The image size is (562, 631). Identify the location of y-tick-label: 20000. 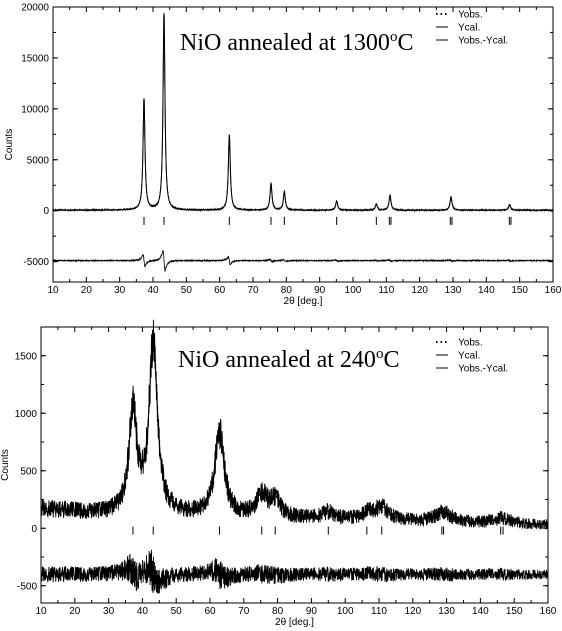
(35, 8).